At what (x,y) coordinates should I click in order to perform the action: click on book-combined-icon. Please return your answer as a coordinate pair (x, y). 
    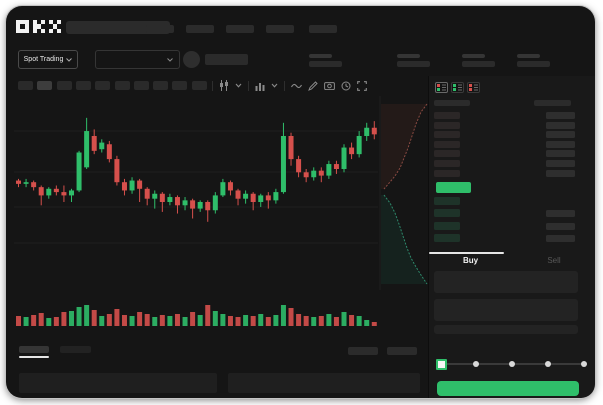
    Looking at the image, I should click on (441, 87).